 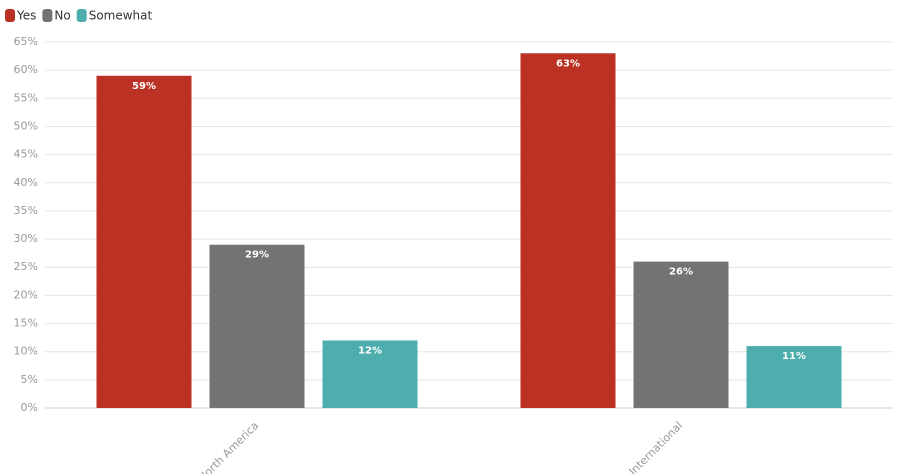 What do you see at coordinates (26, 97) in the screenshot?
I see `y-tick-label: 55%` at bounding box center [26, 97].